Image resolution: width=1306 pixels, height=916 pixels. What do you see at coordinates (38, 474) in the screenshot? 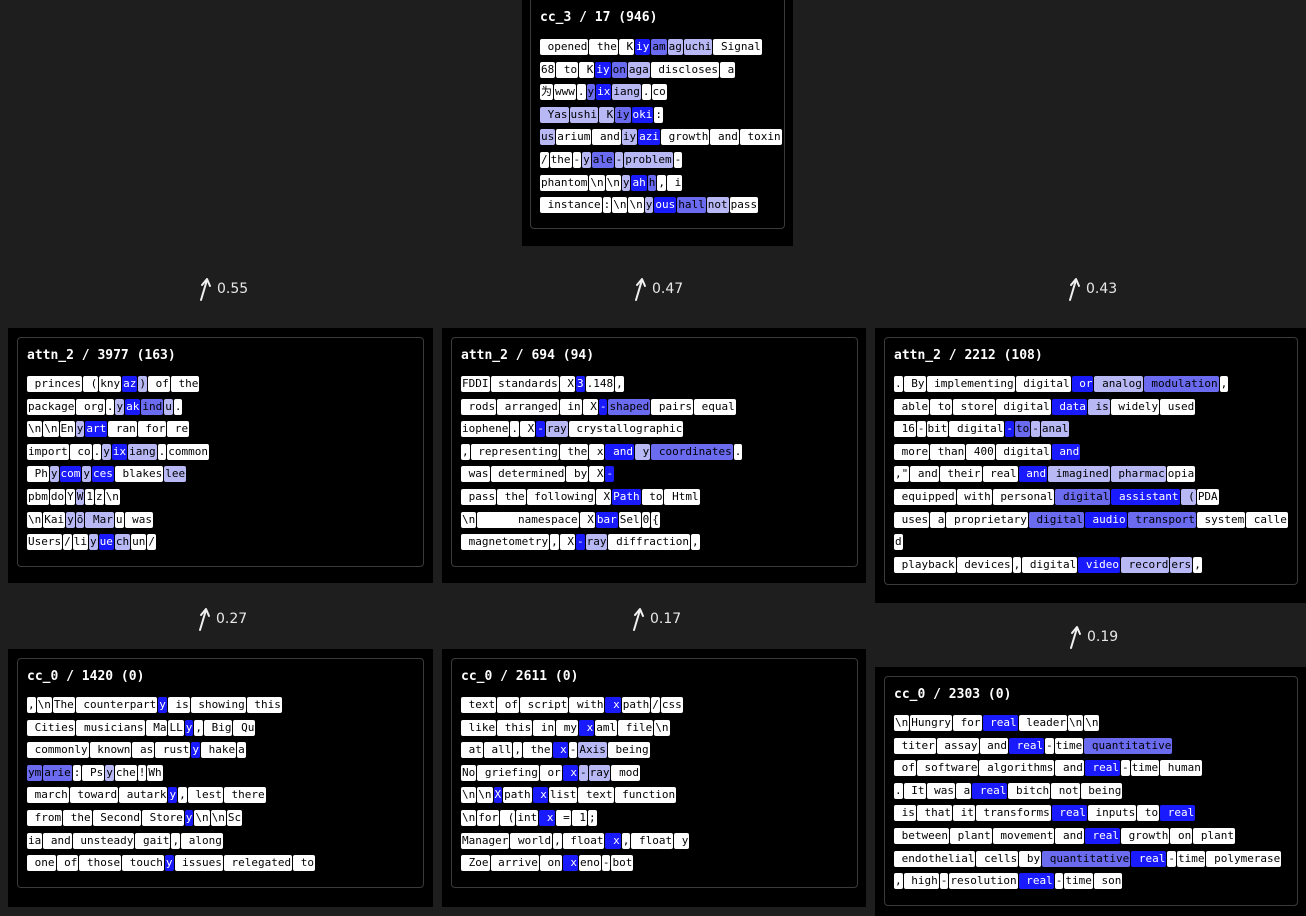
I see `token: Ph` at bounding box center [38, 474].